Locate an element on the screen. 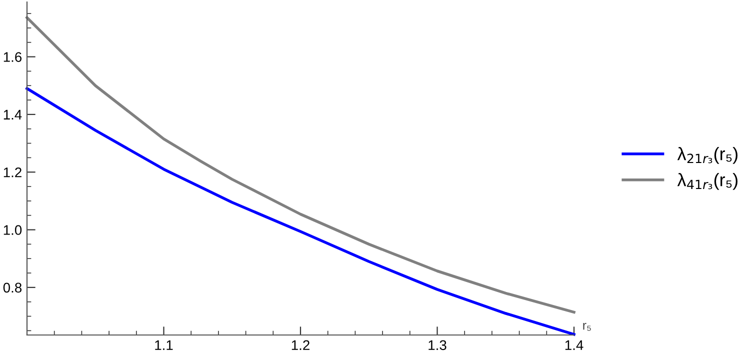 The height and width of the screenshot is (356, 747). y-tick-label: 1.2 is located at coordinates (13, 172).